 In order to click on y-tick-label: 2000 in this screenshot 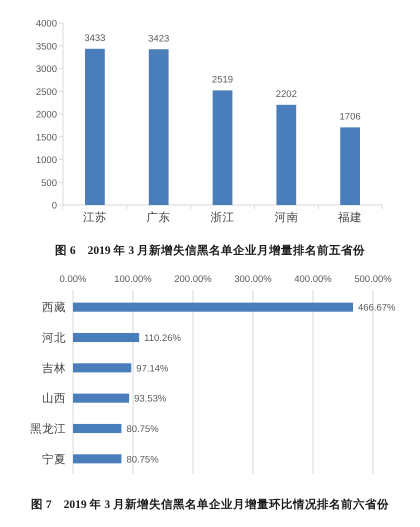, I will do `click(46, 115)`.